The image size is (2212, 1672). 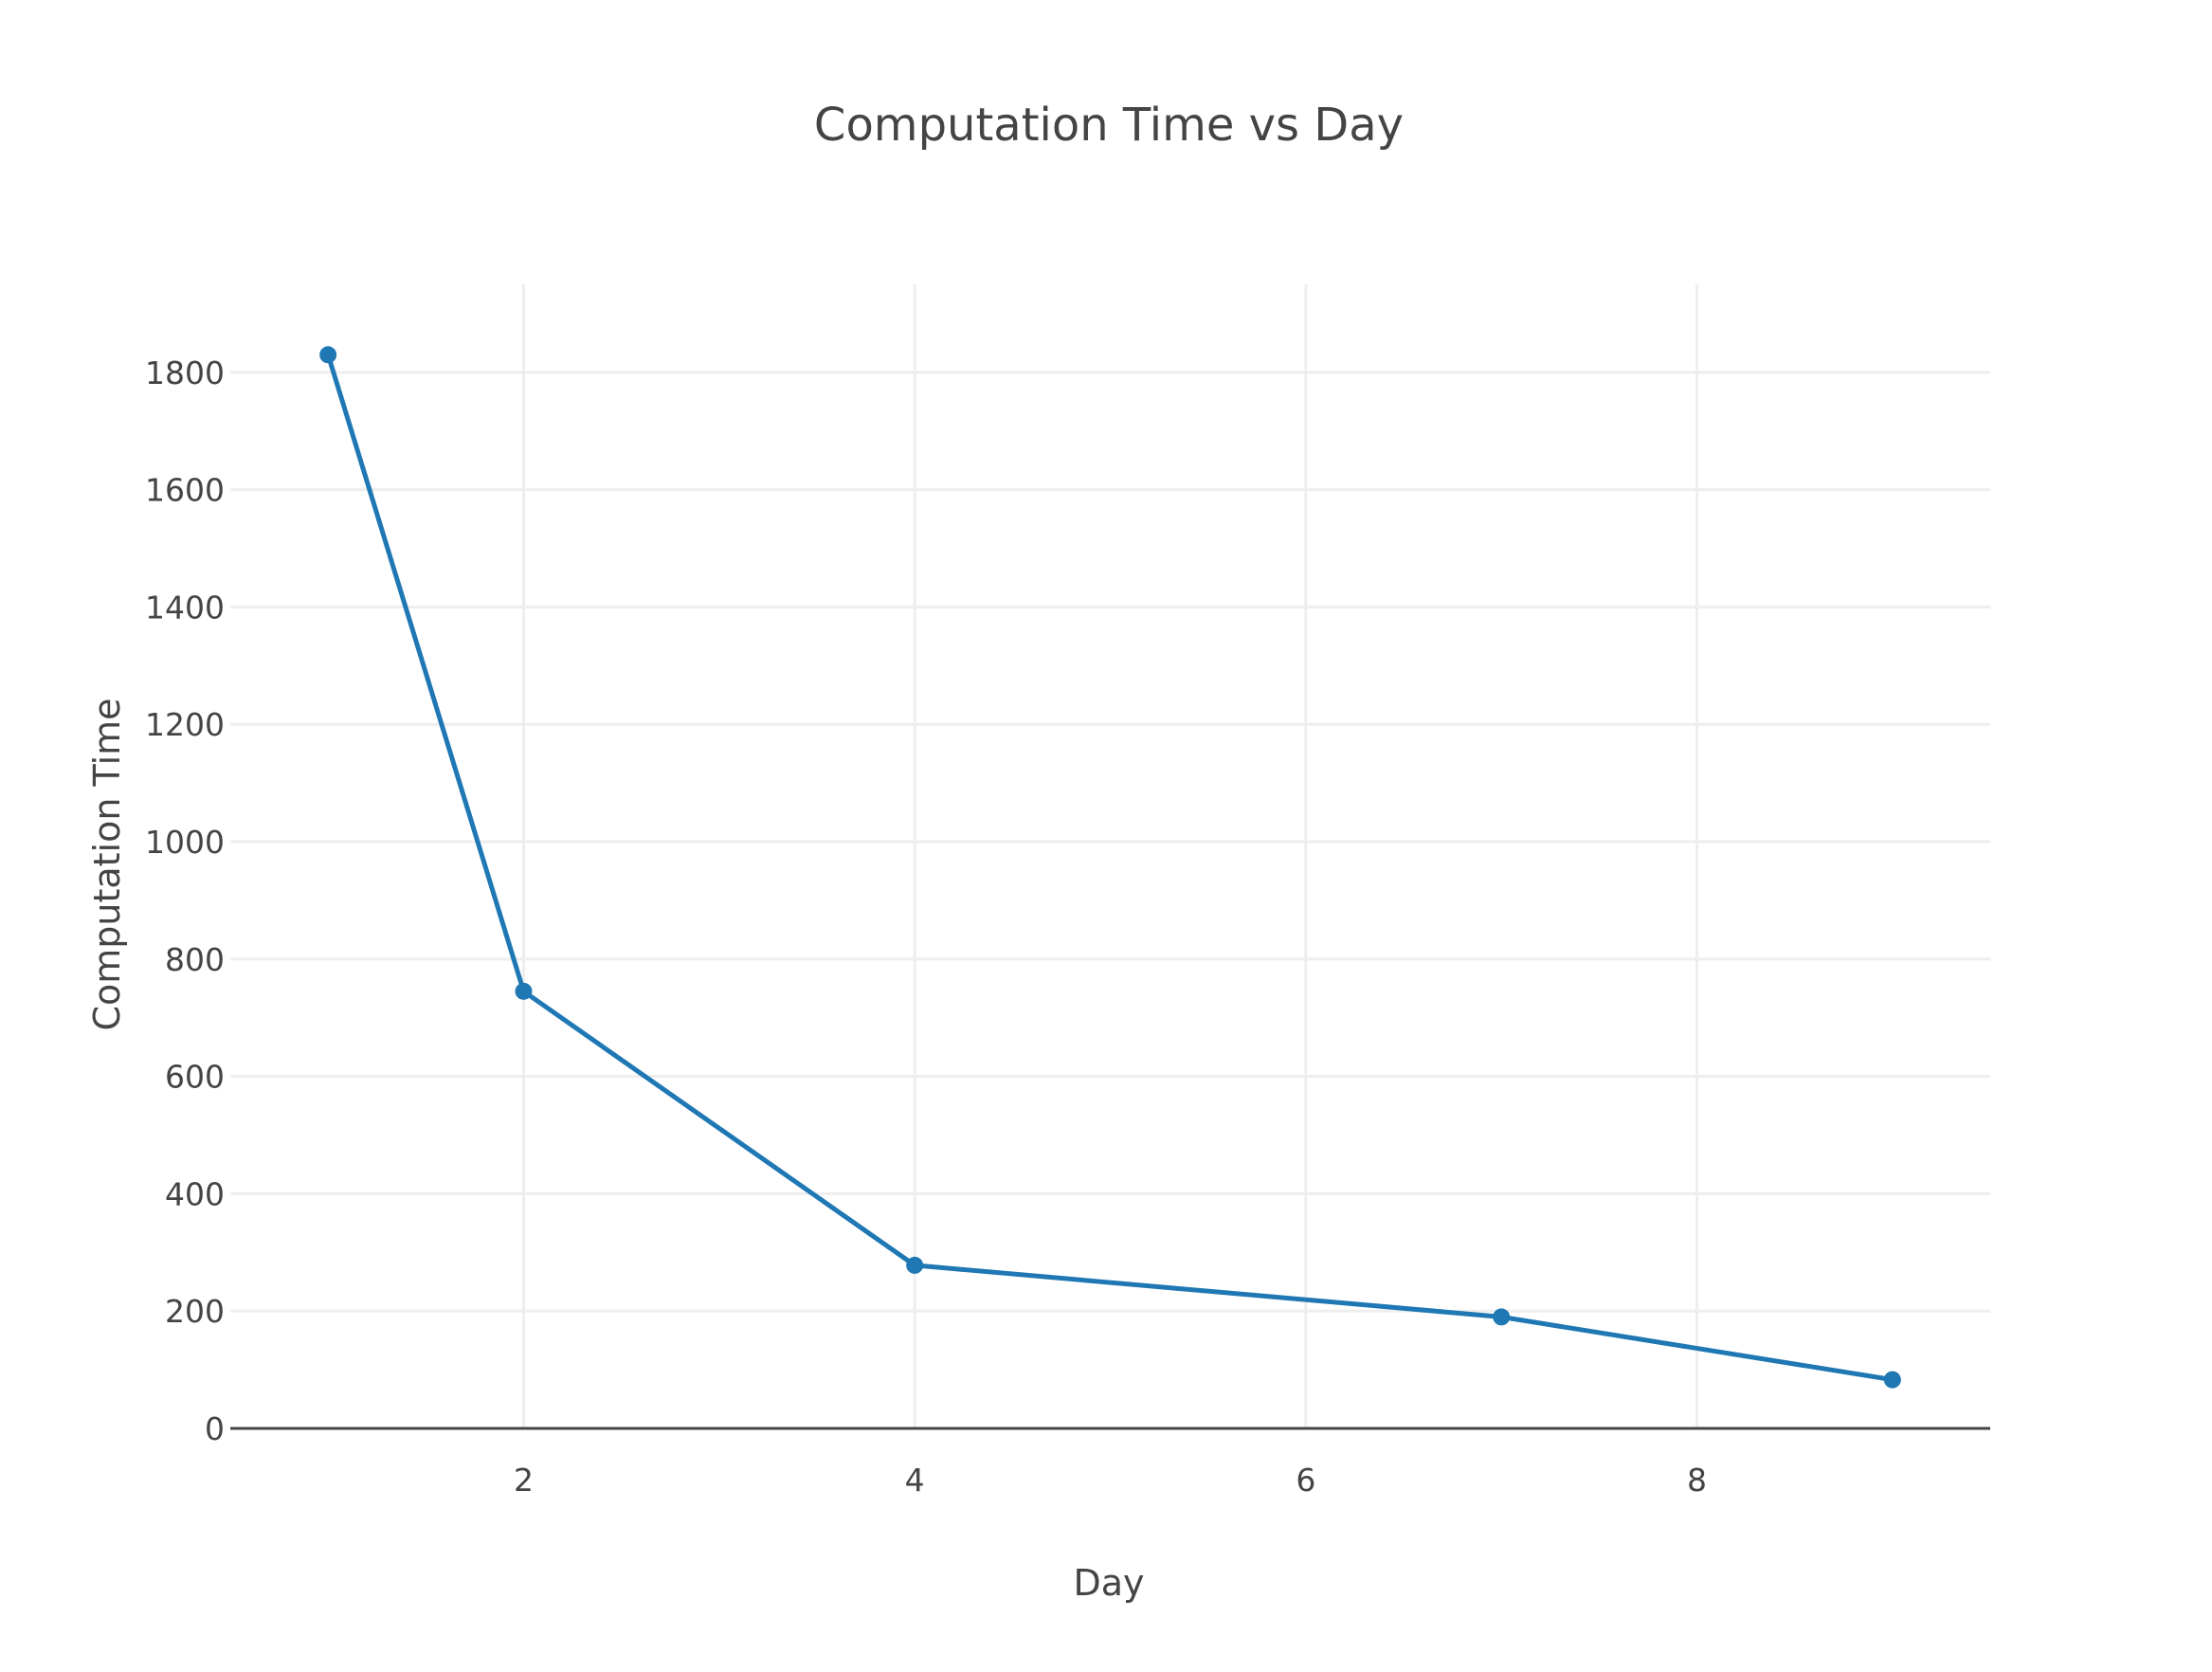 I want to click on y-tick-label: 1400, so click(x=185, y=607).